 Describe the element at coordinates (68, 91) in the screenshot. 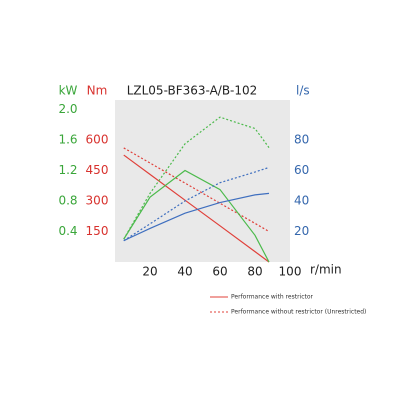

I see `y-axis-label: kW` at that location.